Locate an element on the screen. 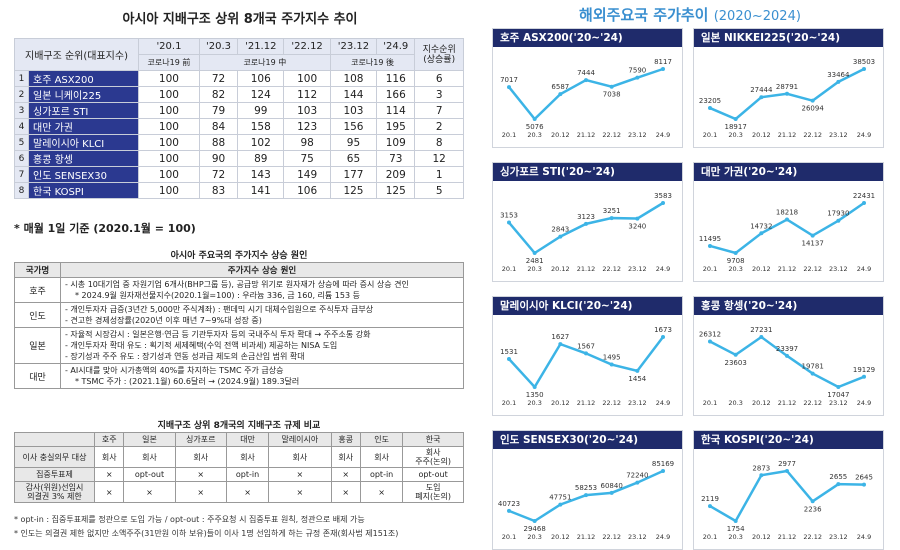 This screenshot has width=900, height=550. data-label: 58253 is located at coordinates (586, 488).